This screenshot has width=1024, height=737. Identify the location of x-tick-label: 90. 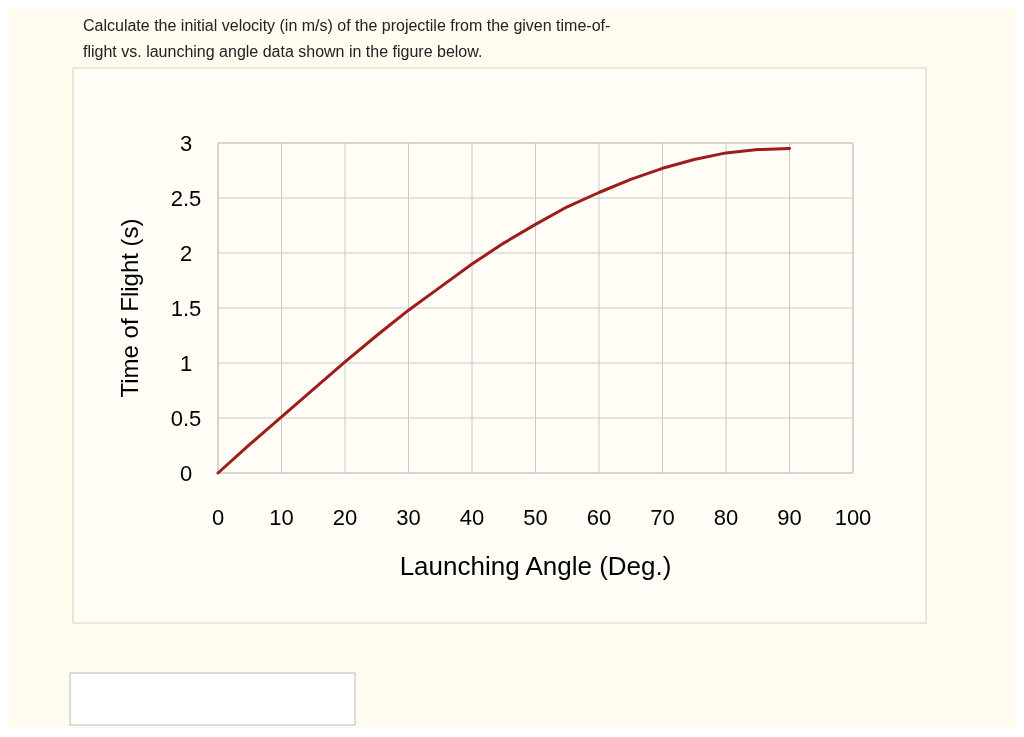
(789, 517).